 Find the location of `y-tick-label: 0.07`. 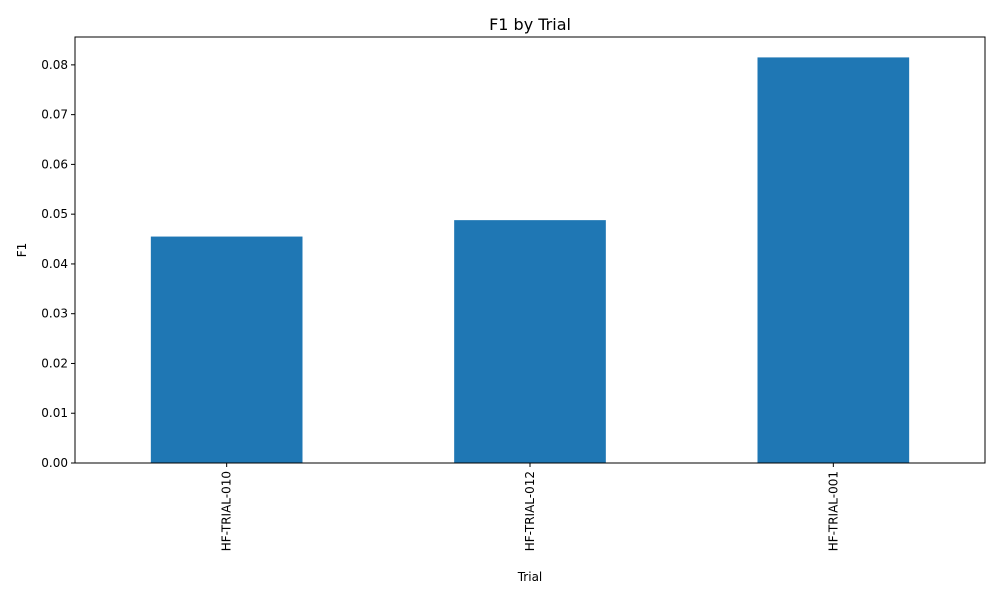

y-tick-label: 0.07 is located at coordinates (54, 115).